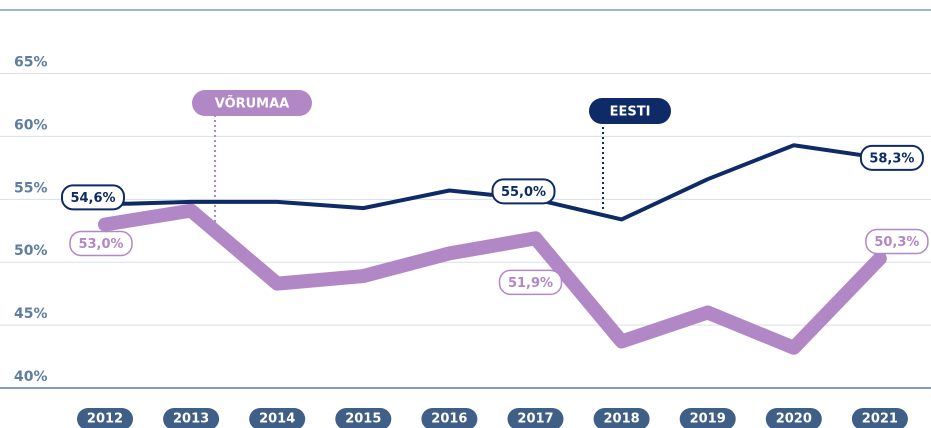  I want to click on y-tick-label: 65%, so click(31, 63).